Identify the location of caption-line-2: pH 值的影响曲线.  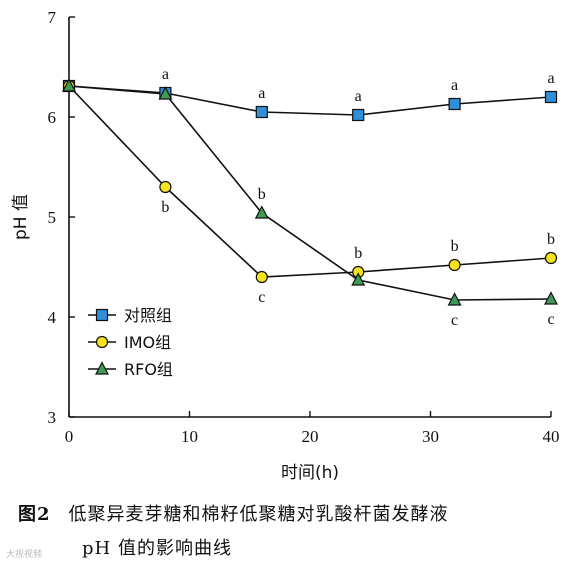
(157, 548).